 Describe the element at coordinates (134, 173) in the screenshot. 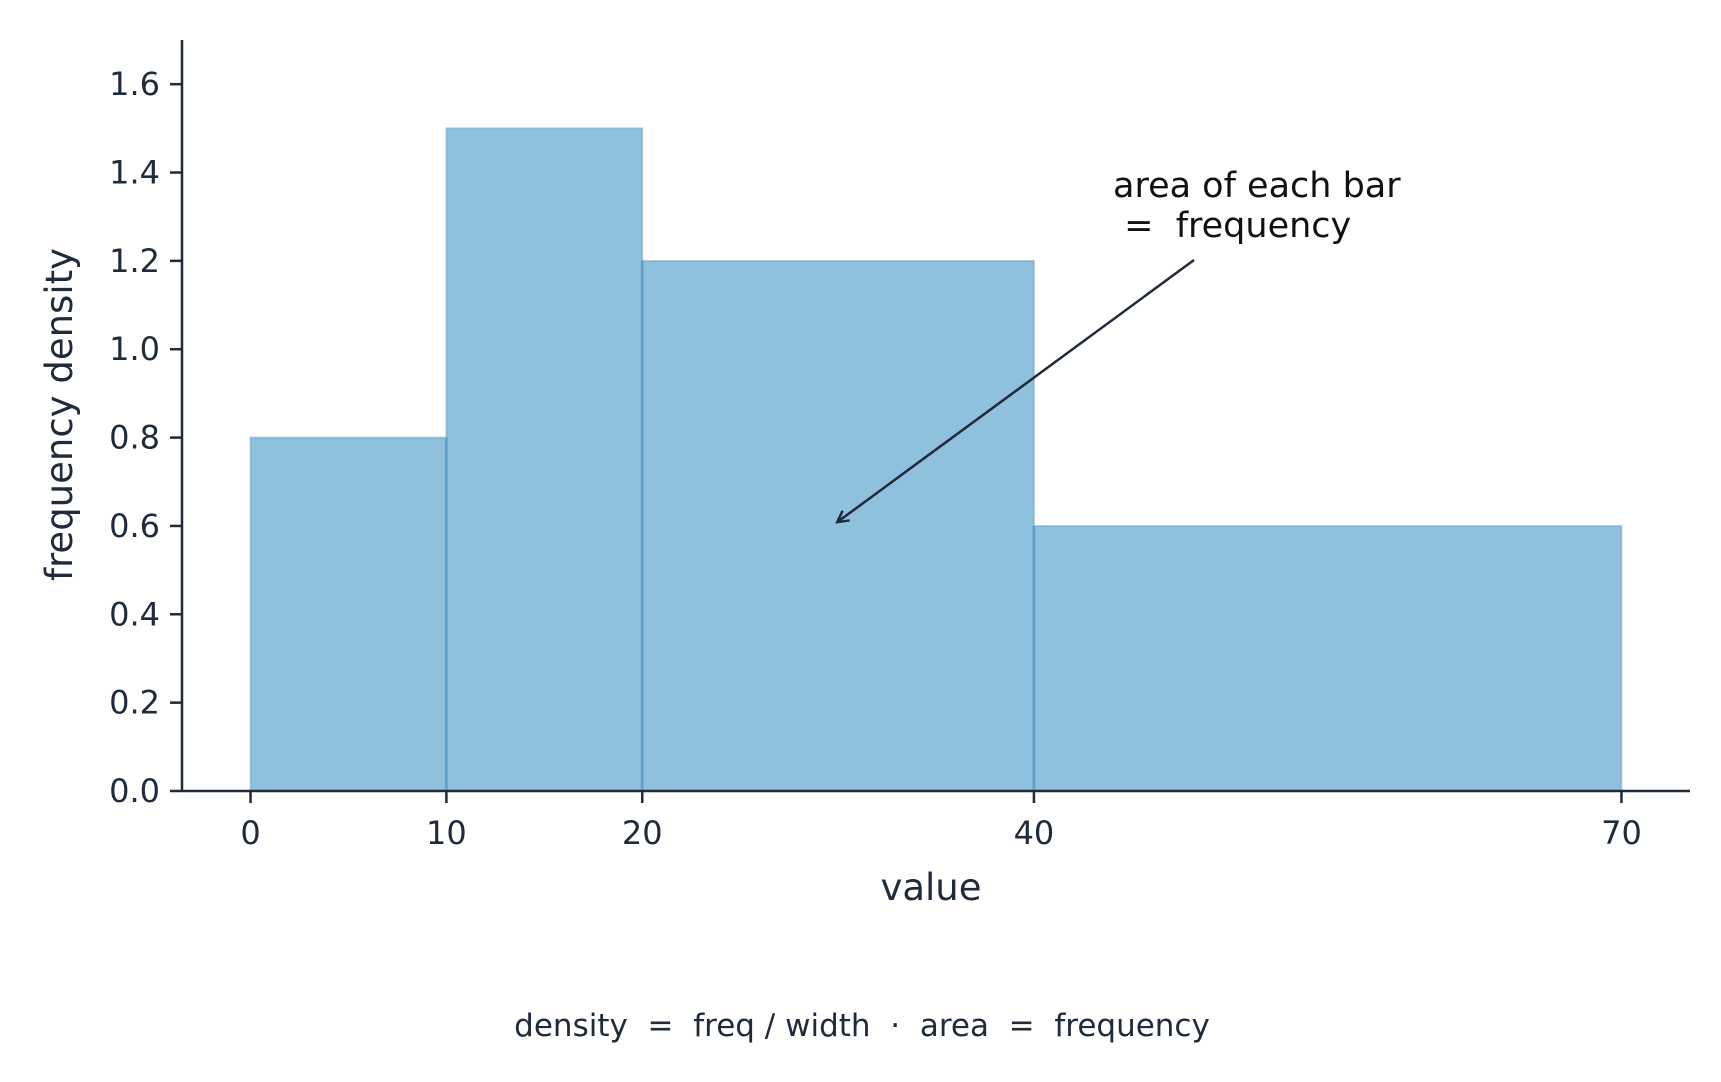

I see `y-tick-label: 1.4` at that location.